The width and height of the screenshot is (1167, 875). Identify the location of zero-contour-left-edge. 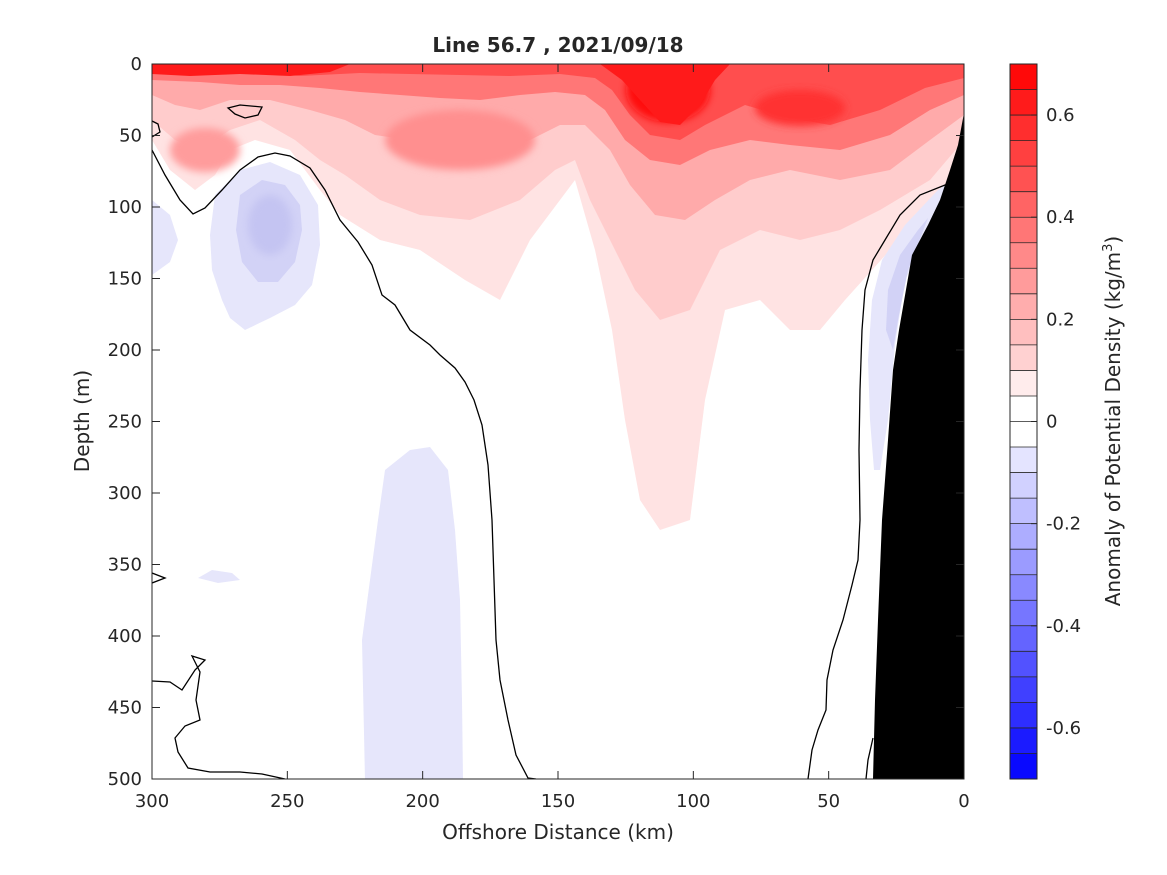
(156, 129).